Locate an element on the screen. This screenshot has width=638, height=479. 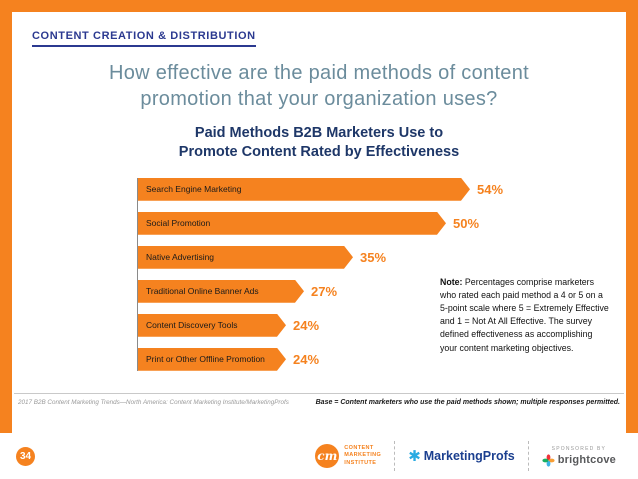
marketingprofs-logo: ✱ MarketingProfs is located at coordinates (461, 456).